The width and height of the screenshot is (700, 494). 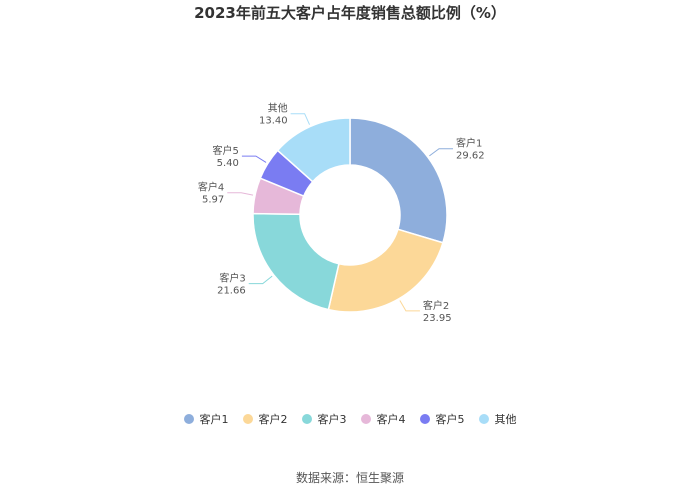 I want to click on slice-其他, so click(x=313, y=150).